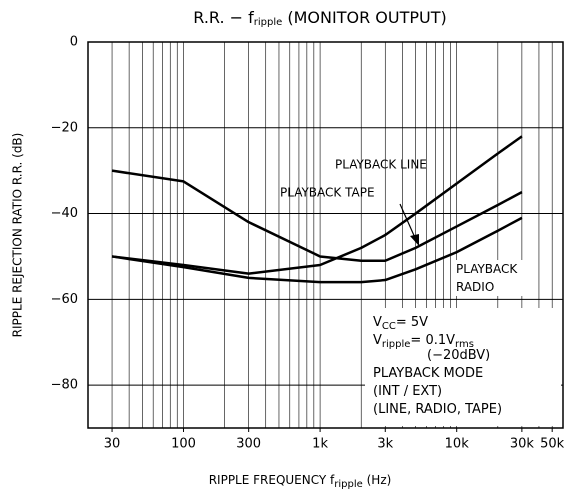 The height and width of the screenshot is (500, 568). I want to click on x-tick-label: 10k, so click(457, 444).